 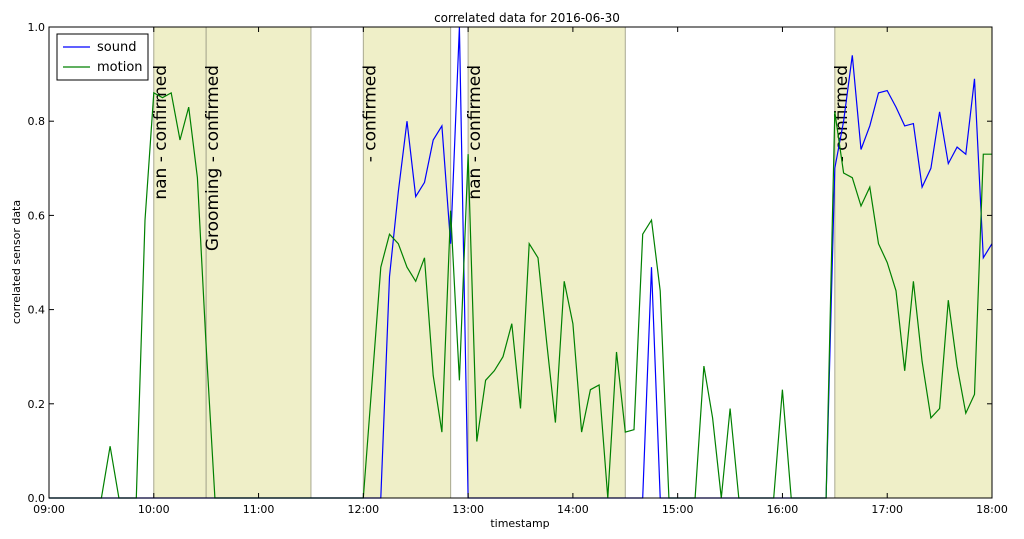 What do you see at coordinates (37, 27) in the screenshot?
I see `y-tick-label: 1.0` at bounding box center [37, 27].